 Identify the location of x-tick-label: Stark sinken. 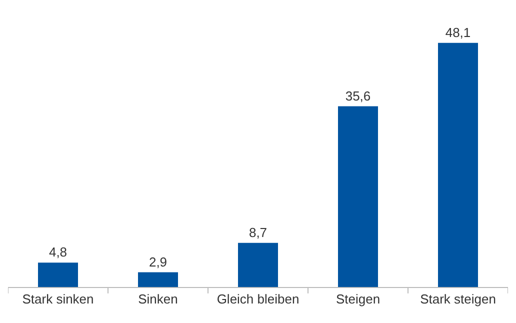
(58, 299).